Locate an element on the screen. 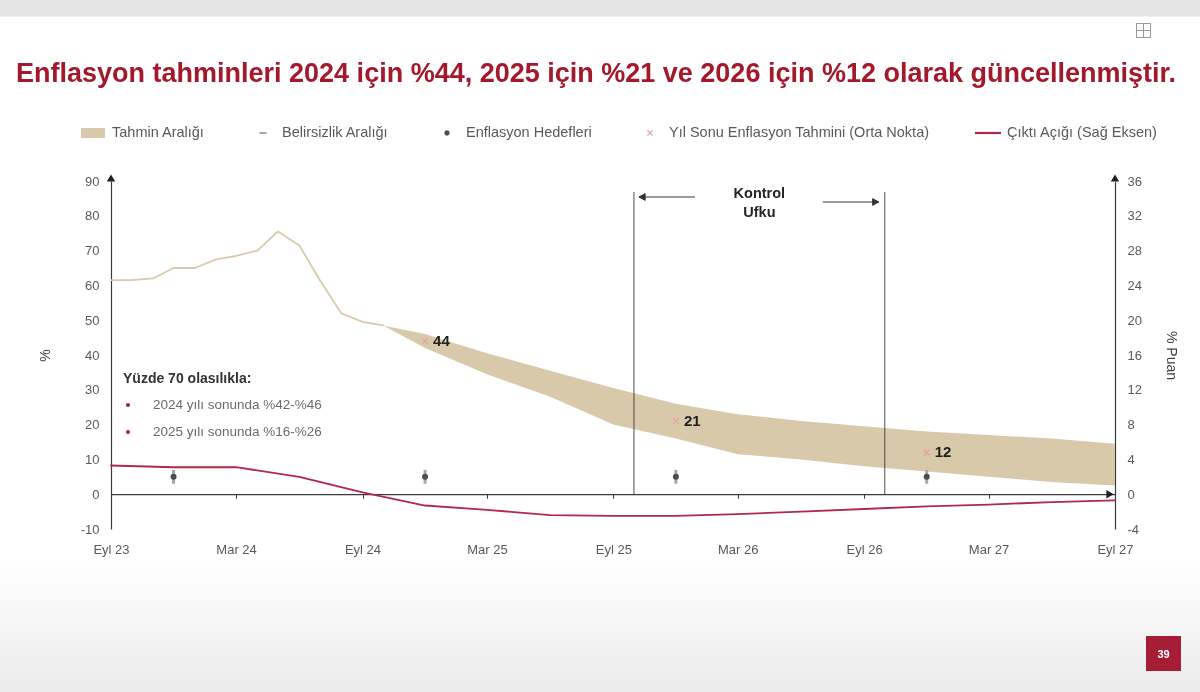 This screenshot has width=1200, height=692. annotation: Yüzde 70 olasılıkla: is located at coordinates (187, 378).